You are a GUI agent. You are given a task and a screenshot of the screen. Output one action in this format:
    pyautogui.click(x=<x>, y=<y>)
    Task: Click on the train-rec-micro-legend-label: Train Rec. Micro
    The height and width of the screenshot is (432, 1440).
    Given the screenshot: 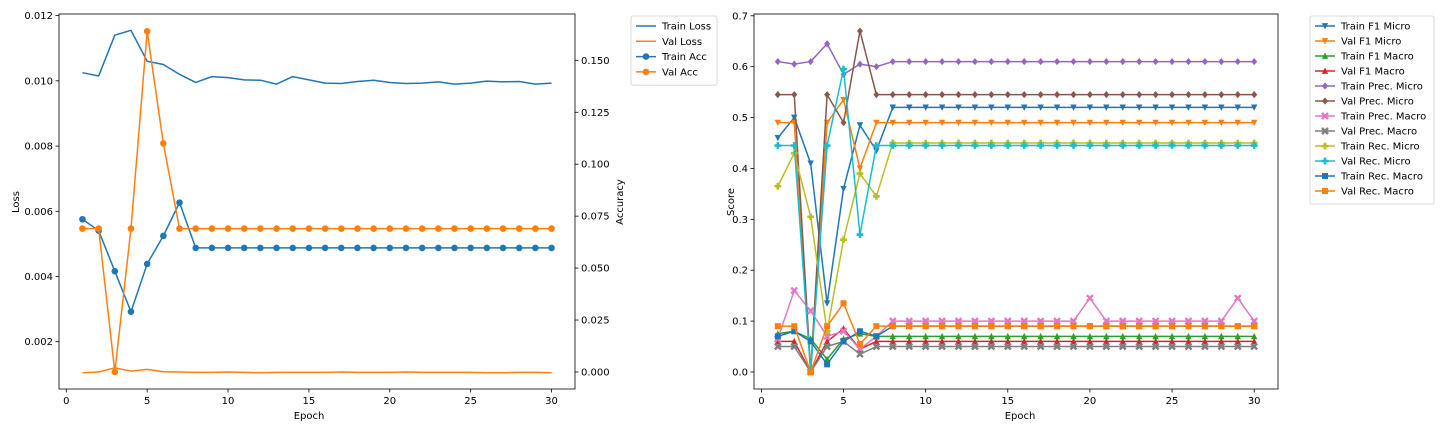 What is the action you would take?
    pyautogui.click(x=1380, y=147)
    